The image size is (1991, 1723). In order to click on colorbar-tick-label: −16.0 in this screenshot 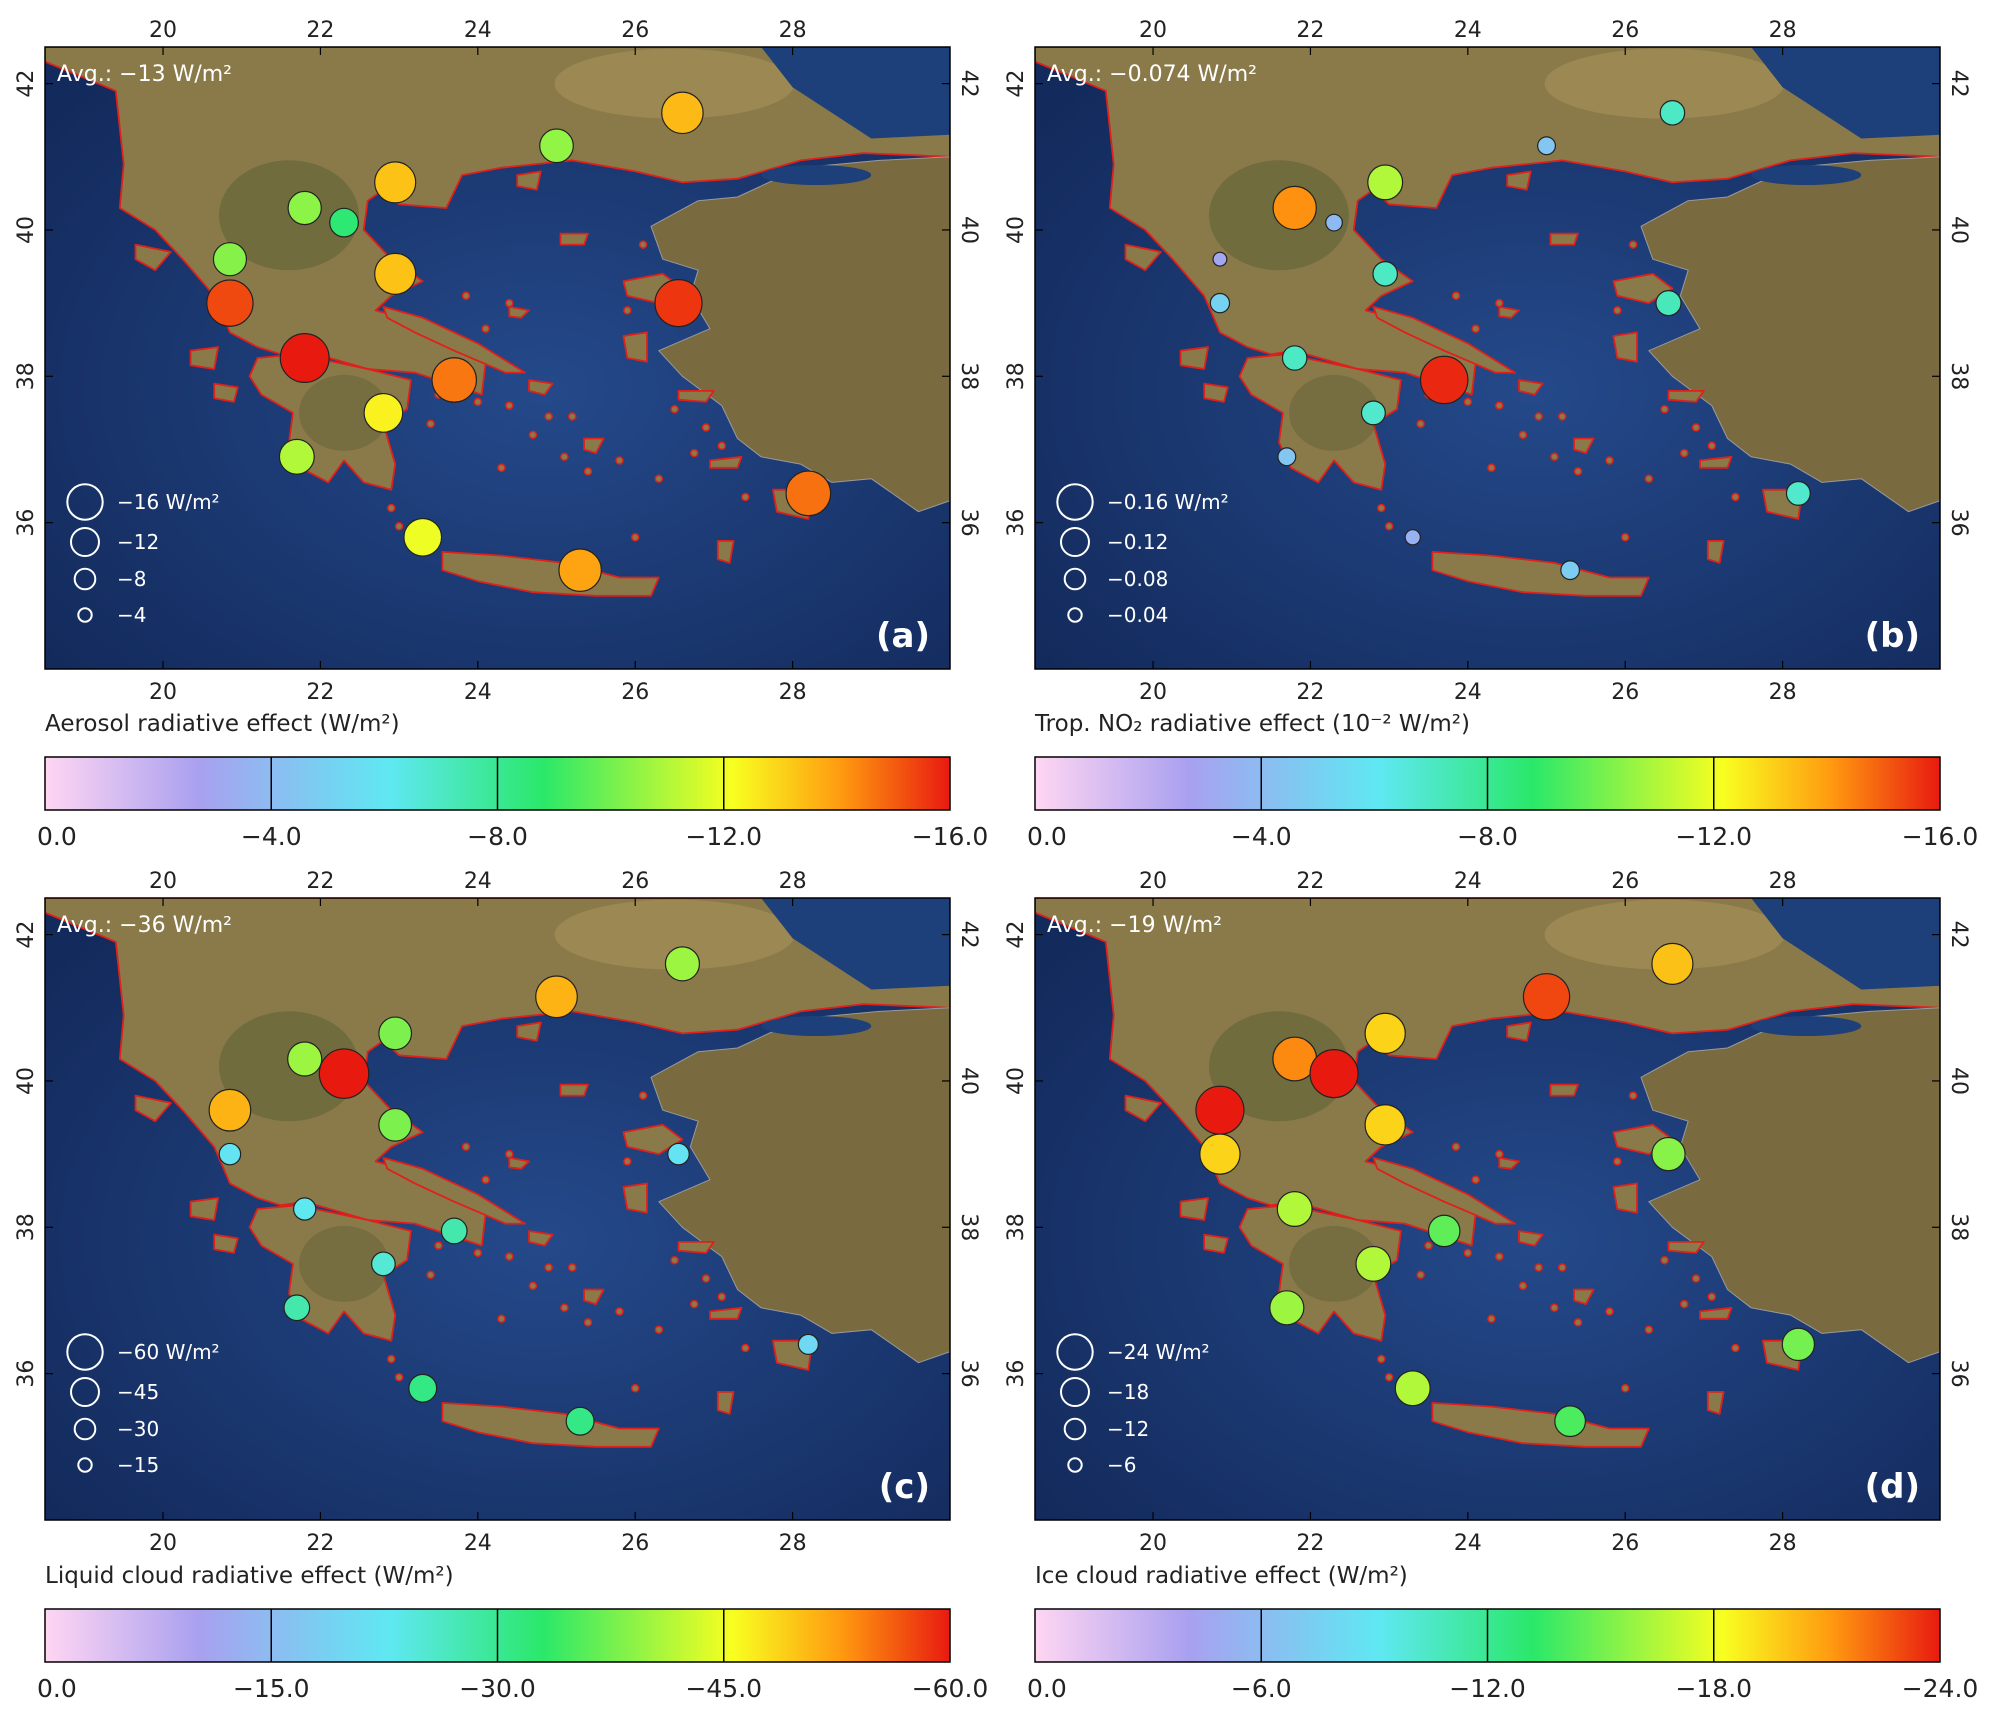, I will do `click(950, 836)`.